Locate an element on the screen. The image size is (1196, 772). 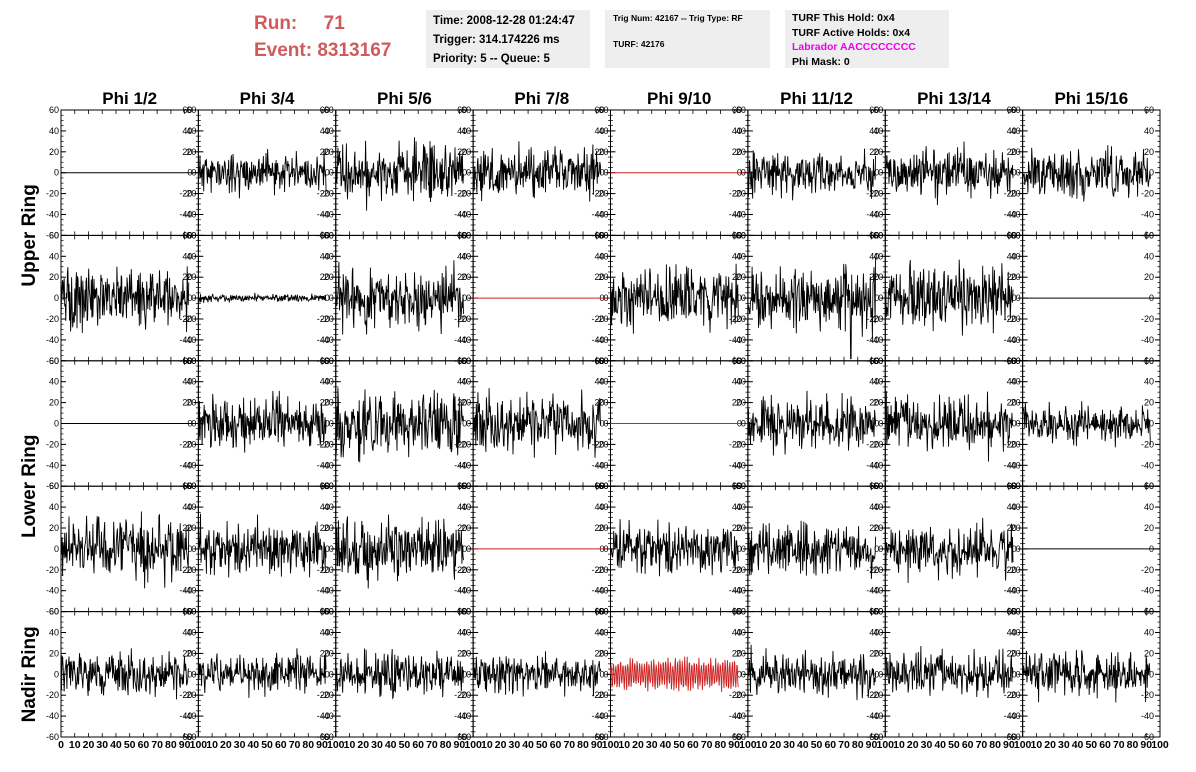
x-tick-label: 0 is located at coordinates (61, 745).